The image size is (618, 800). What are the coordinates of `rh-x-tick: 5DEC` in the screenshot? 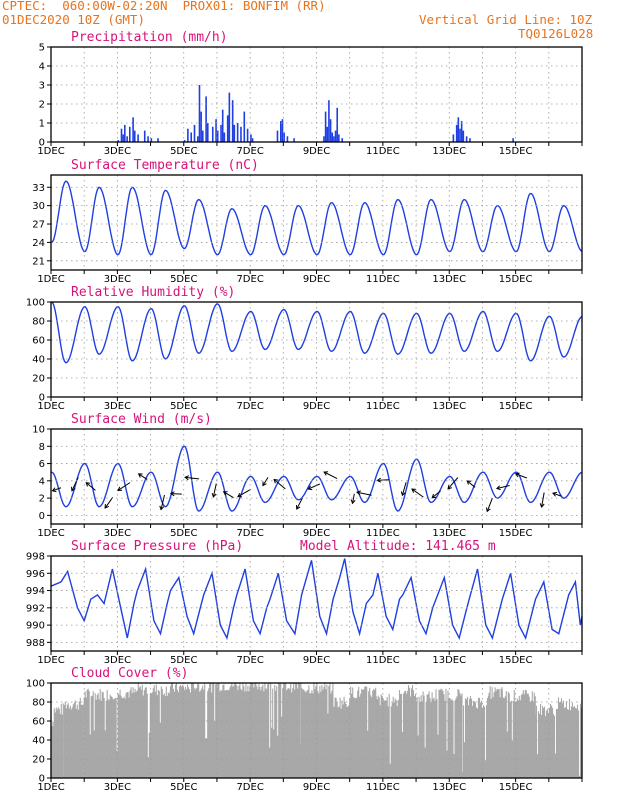 It's located at (183, 406).